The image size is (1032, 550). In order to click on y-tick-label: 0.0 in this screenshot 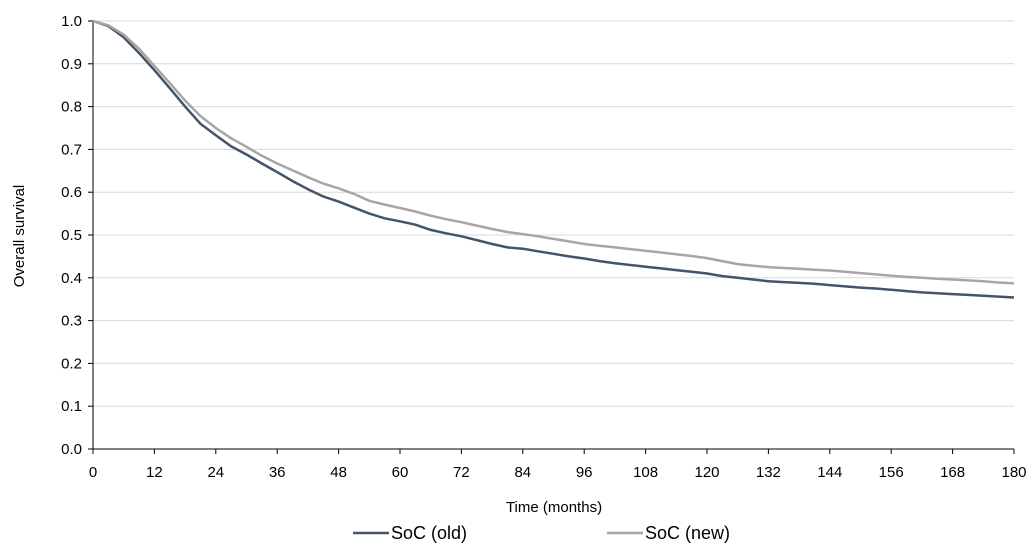, I will do `click(71, 449)`.